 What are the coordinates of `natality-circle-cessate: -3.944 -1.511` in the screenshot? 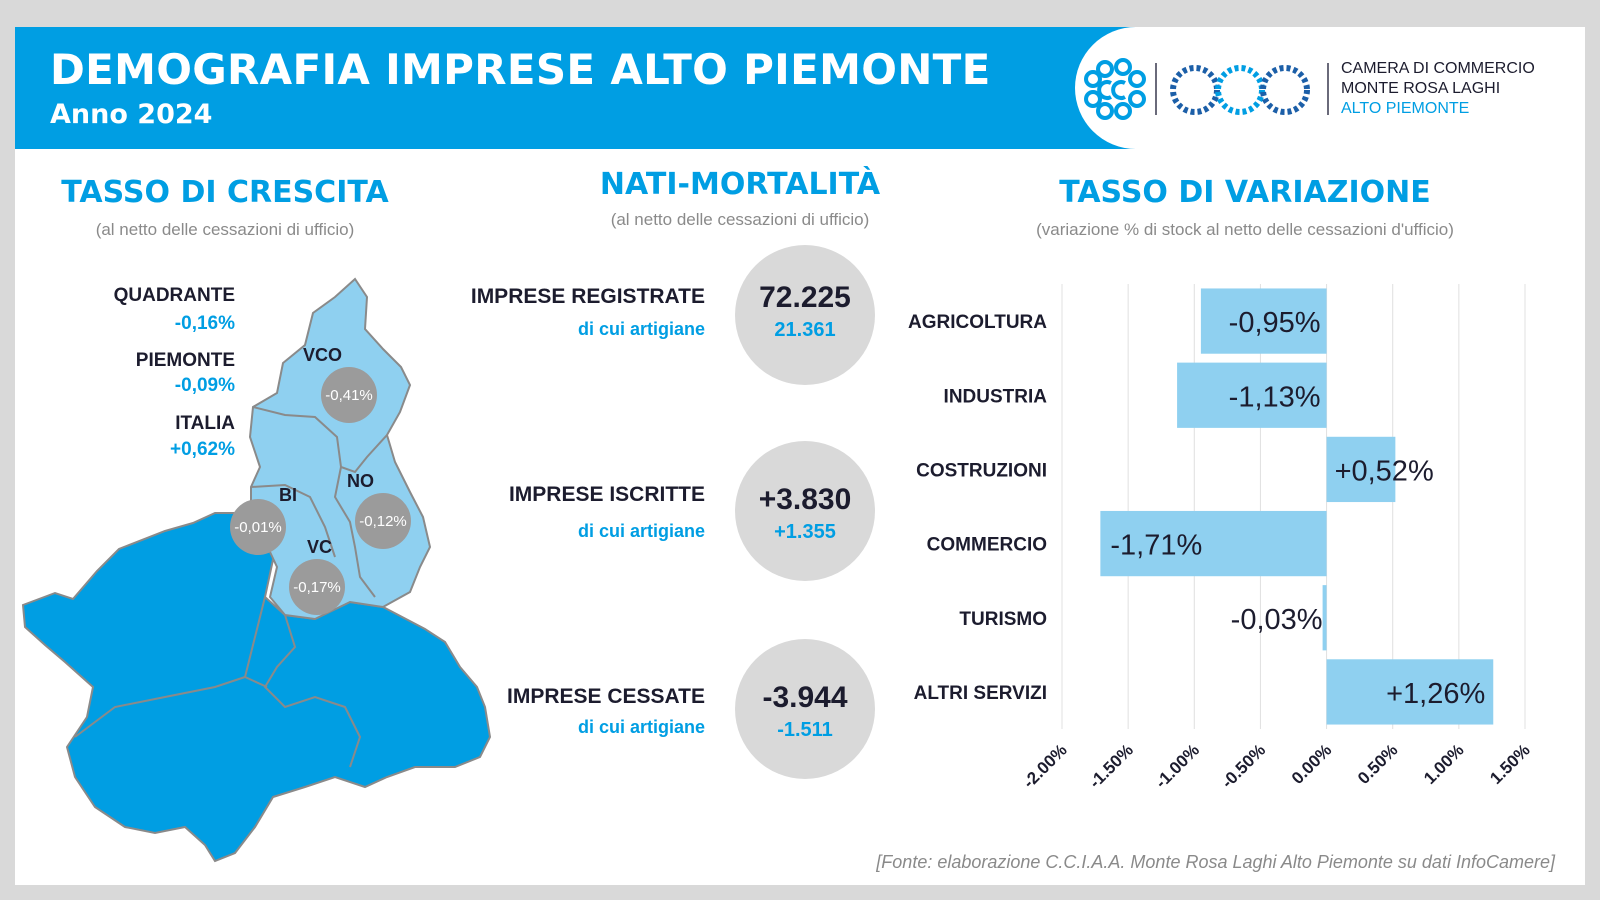 It's located at (805, 709).